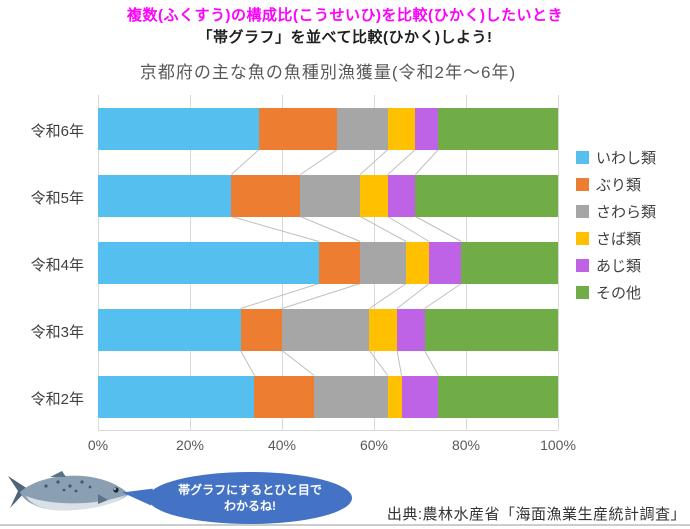 The height and width of the screenshot is (529, 690). I want to click on legend-label: さば類, so click(619, 239).